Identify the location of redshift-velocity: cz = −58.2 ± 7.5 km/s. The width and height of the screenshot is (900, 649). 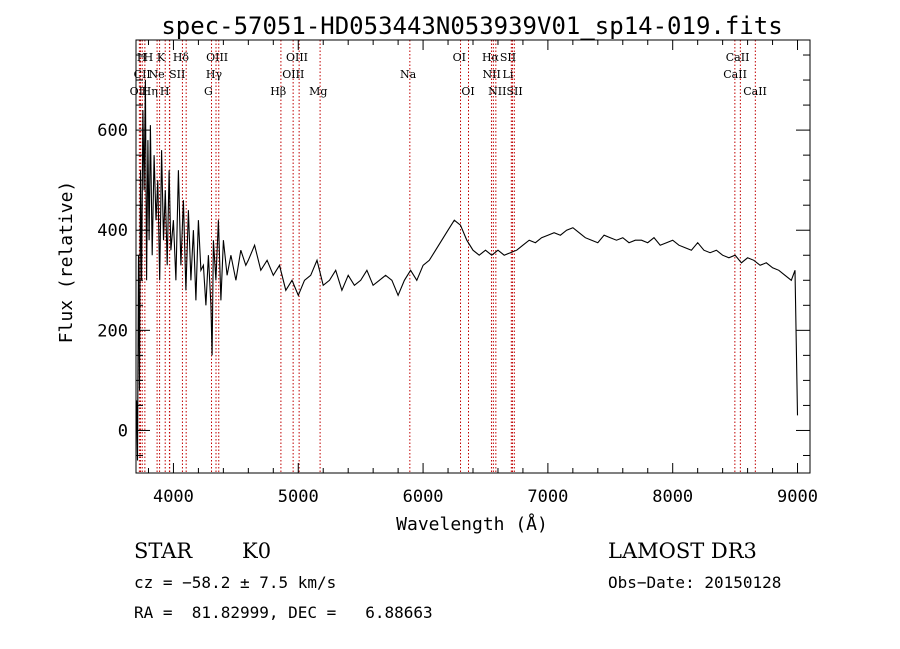
(235, 582).